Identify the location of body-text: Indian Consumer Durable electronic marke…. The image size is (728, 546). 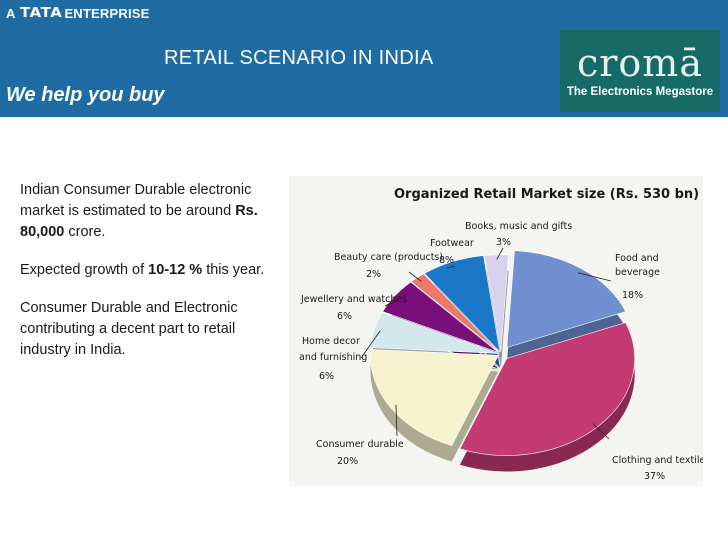
(151, 279).